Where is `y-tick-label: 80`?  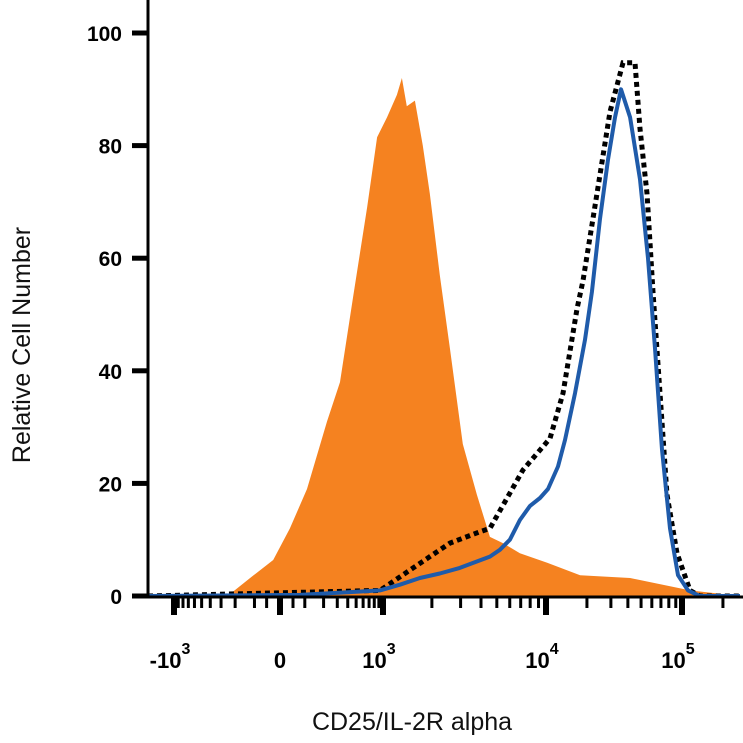 y-tick-label: 80 is located at coordinates (110, 147).